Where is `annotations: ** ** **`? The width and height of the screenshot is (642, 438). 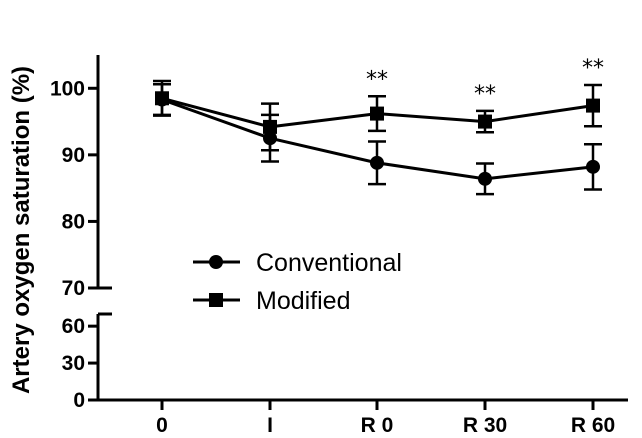
annotations: ** ** ** is located at coordinates (485, 81).